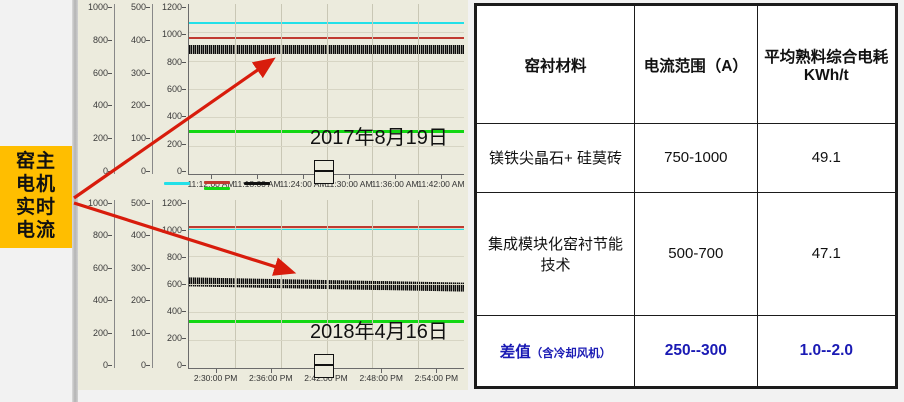 The width and height of the screenshot is (904, 402). I want to click on table-row: 镁铁尖晶石+ 硅莫砖 750-1000 49.1, so click(686, 158).